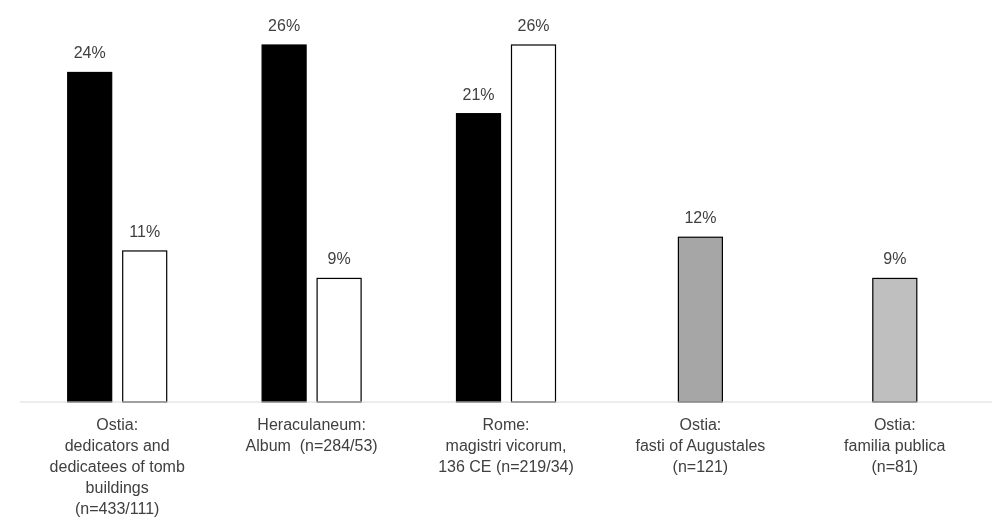 This screenshot has width=1006, height=528. What do you see at coordinates (311, 435) in the screenshot?
I see `x-tick-label: Heraculaneum: Album (n=284/53)` at bounding box center [311, 435].